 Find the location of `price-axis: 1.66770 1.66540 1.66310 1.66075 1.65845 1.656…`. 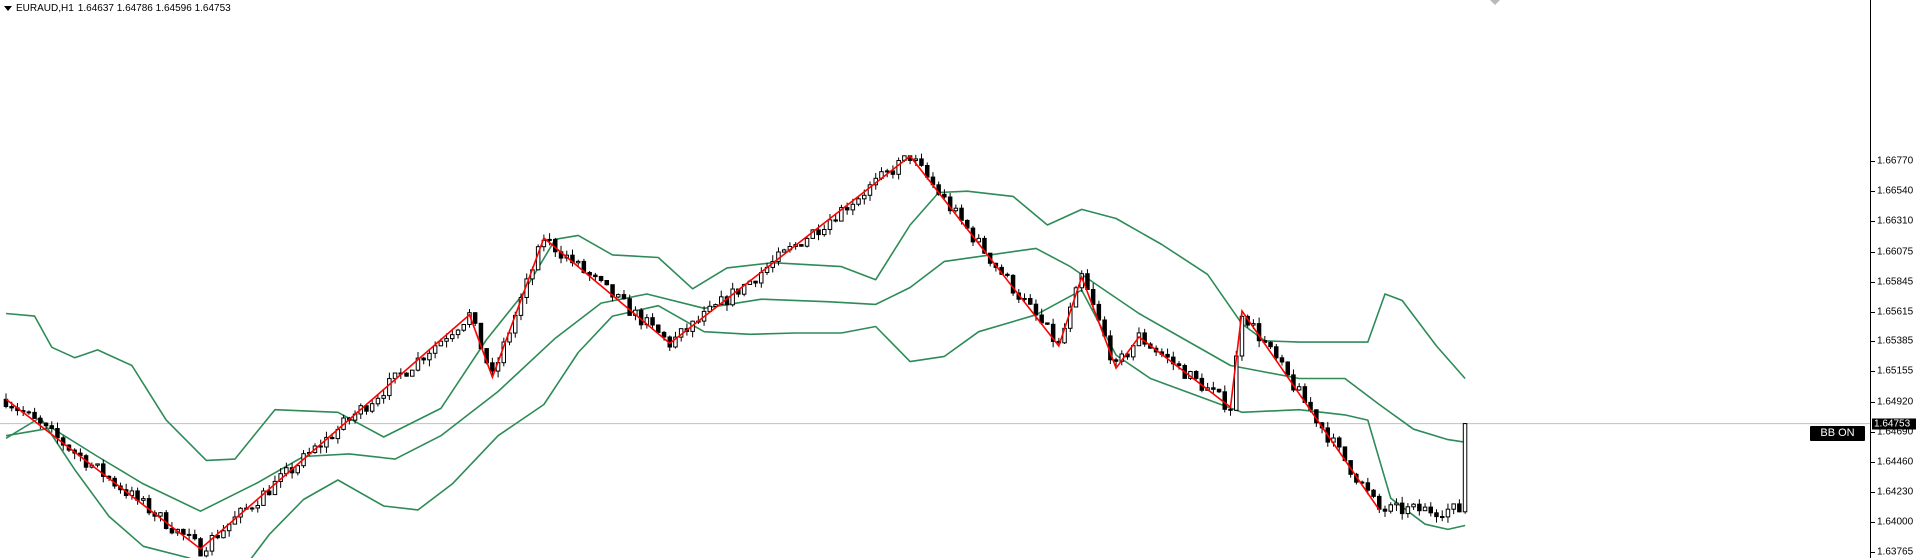

price-axis: 1.66770 1.66540 1.66310 1.66075 1.65845 1.656… is located at coordinates (1894, 279).